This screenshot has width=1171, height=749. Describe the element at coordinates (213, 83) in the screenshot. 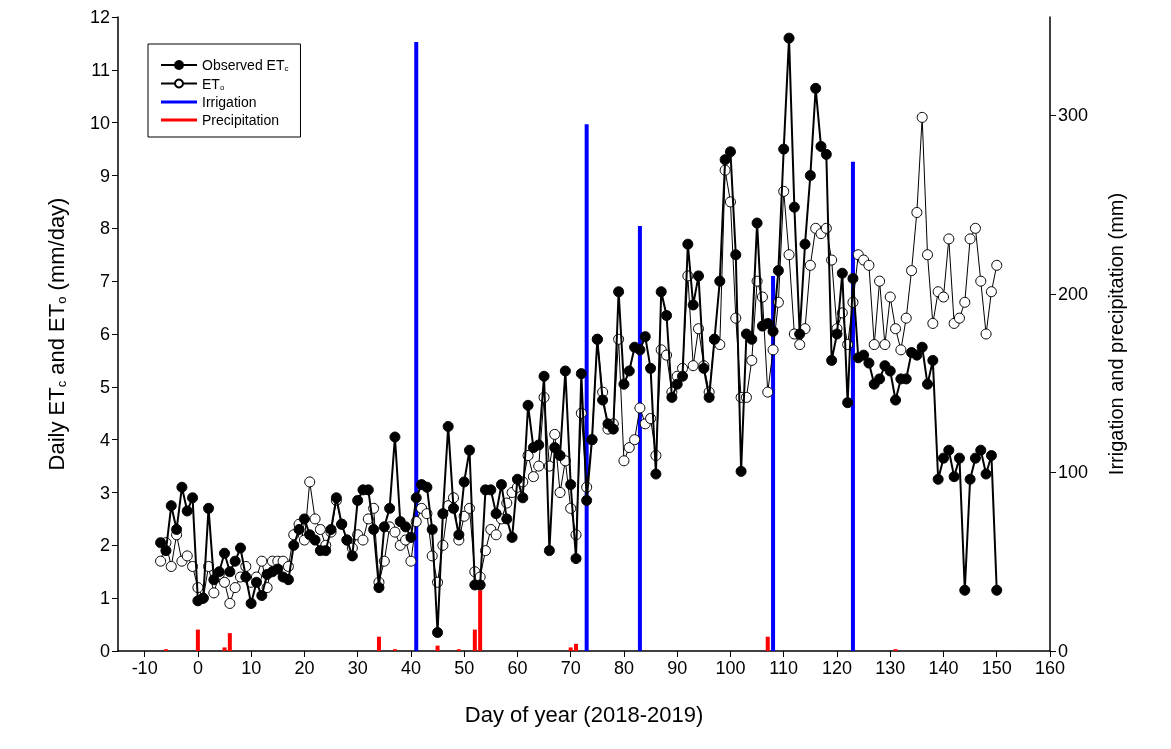

I see `legend-label: ETo` at that location.